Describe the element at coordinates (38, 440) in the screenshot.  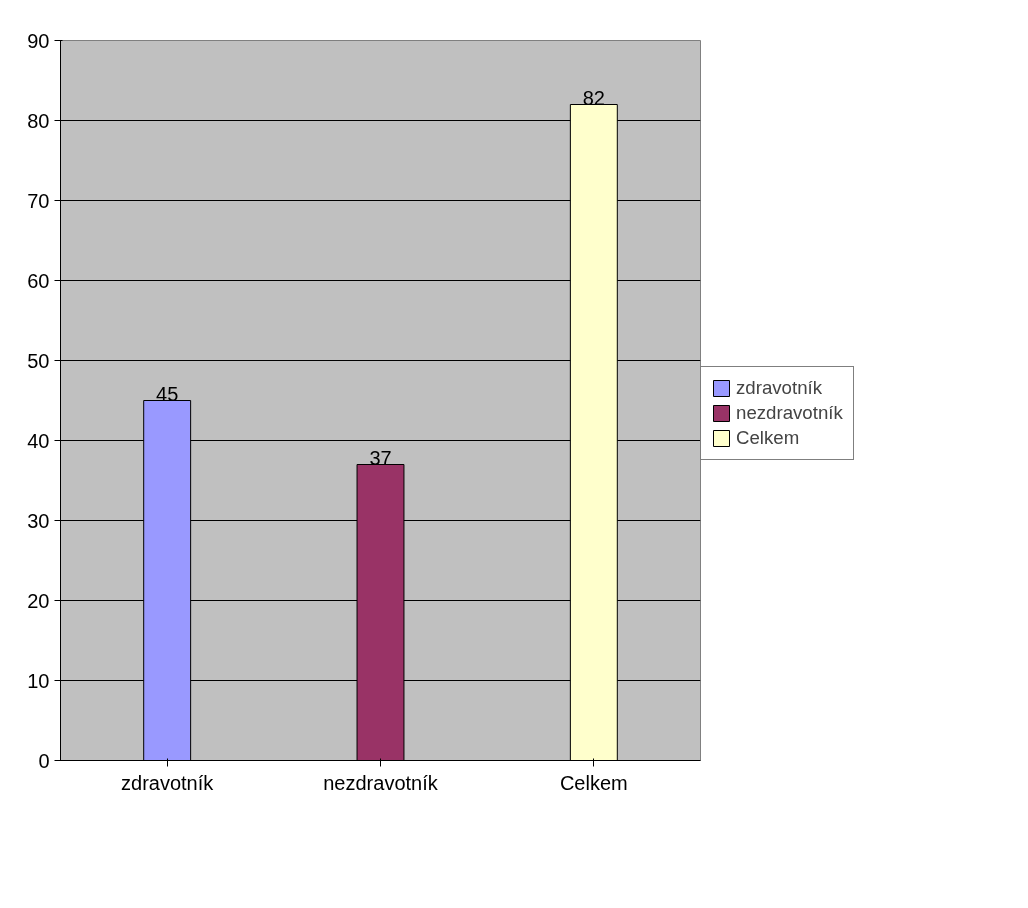
I see `y-tick-label: 40` at that location.